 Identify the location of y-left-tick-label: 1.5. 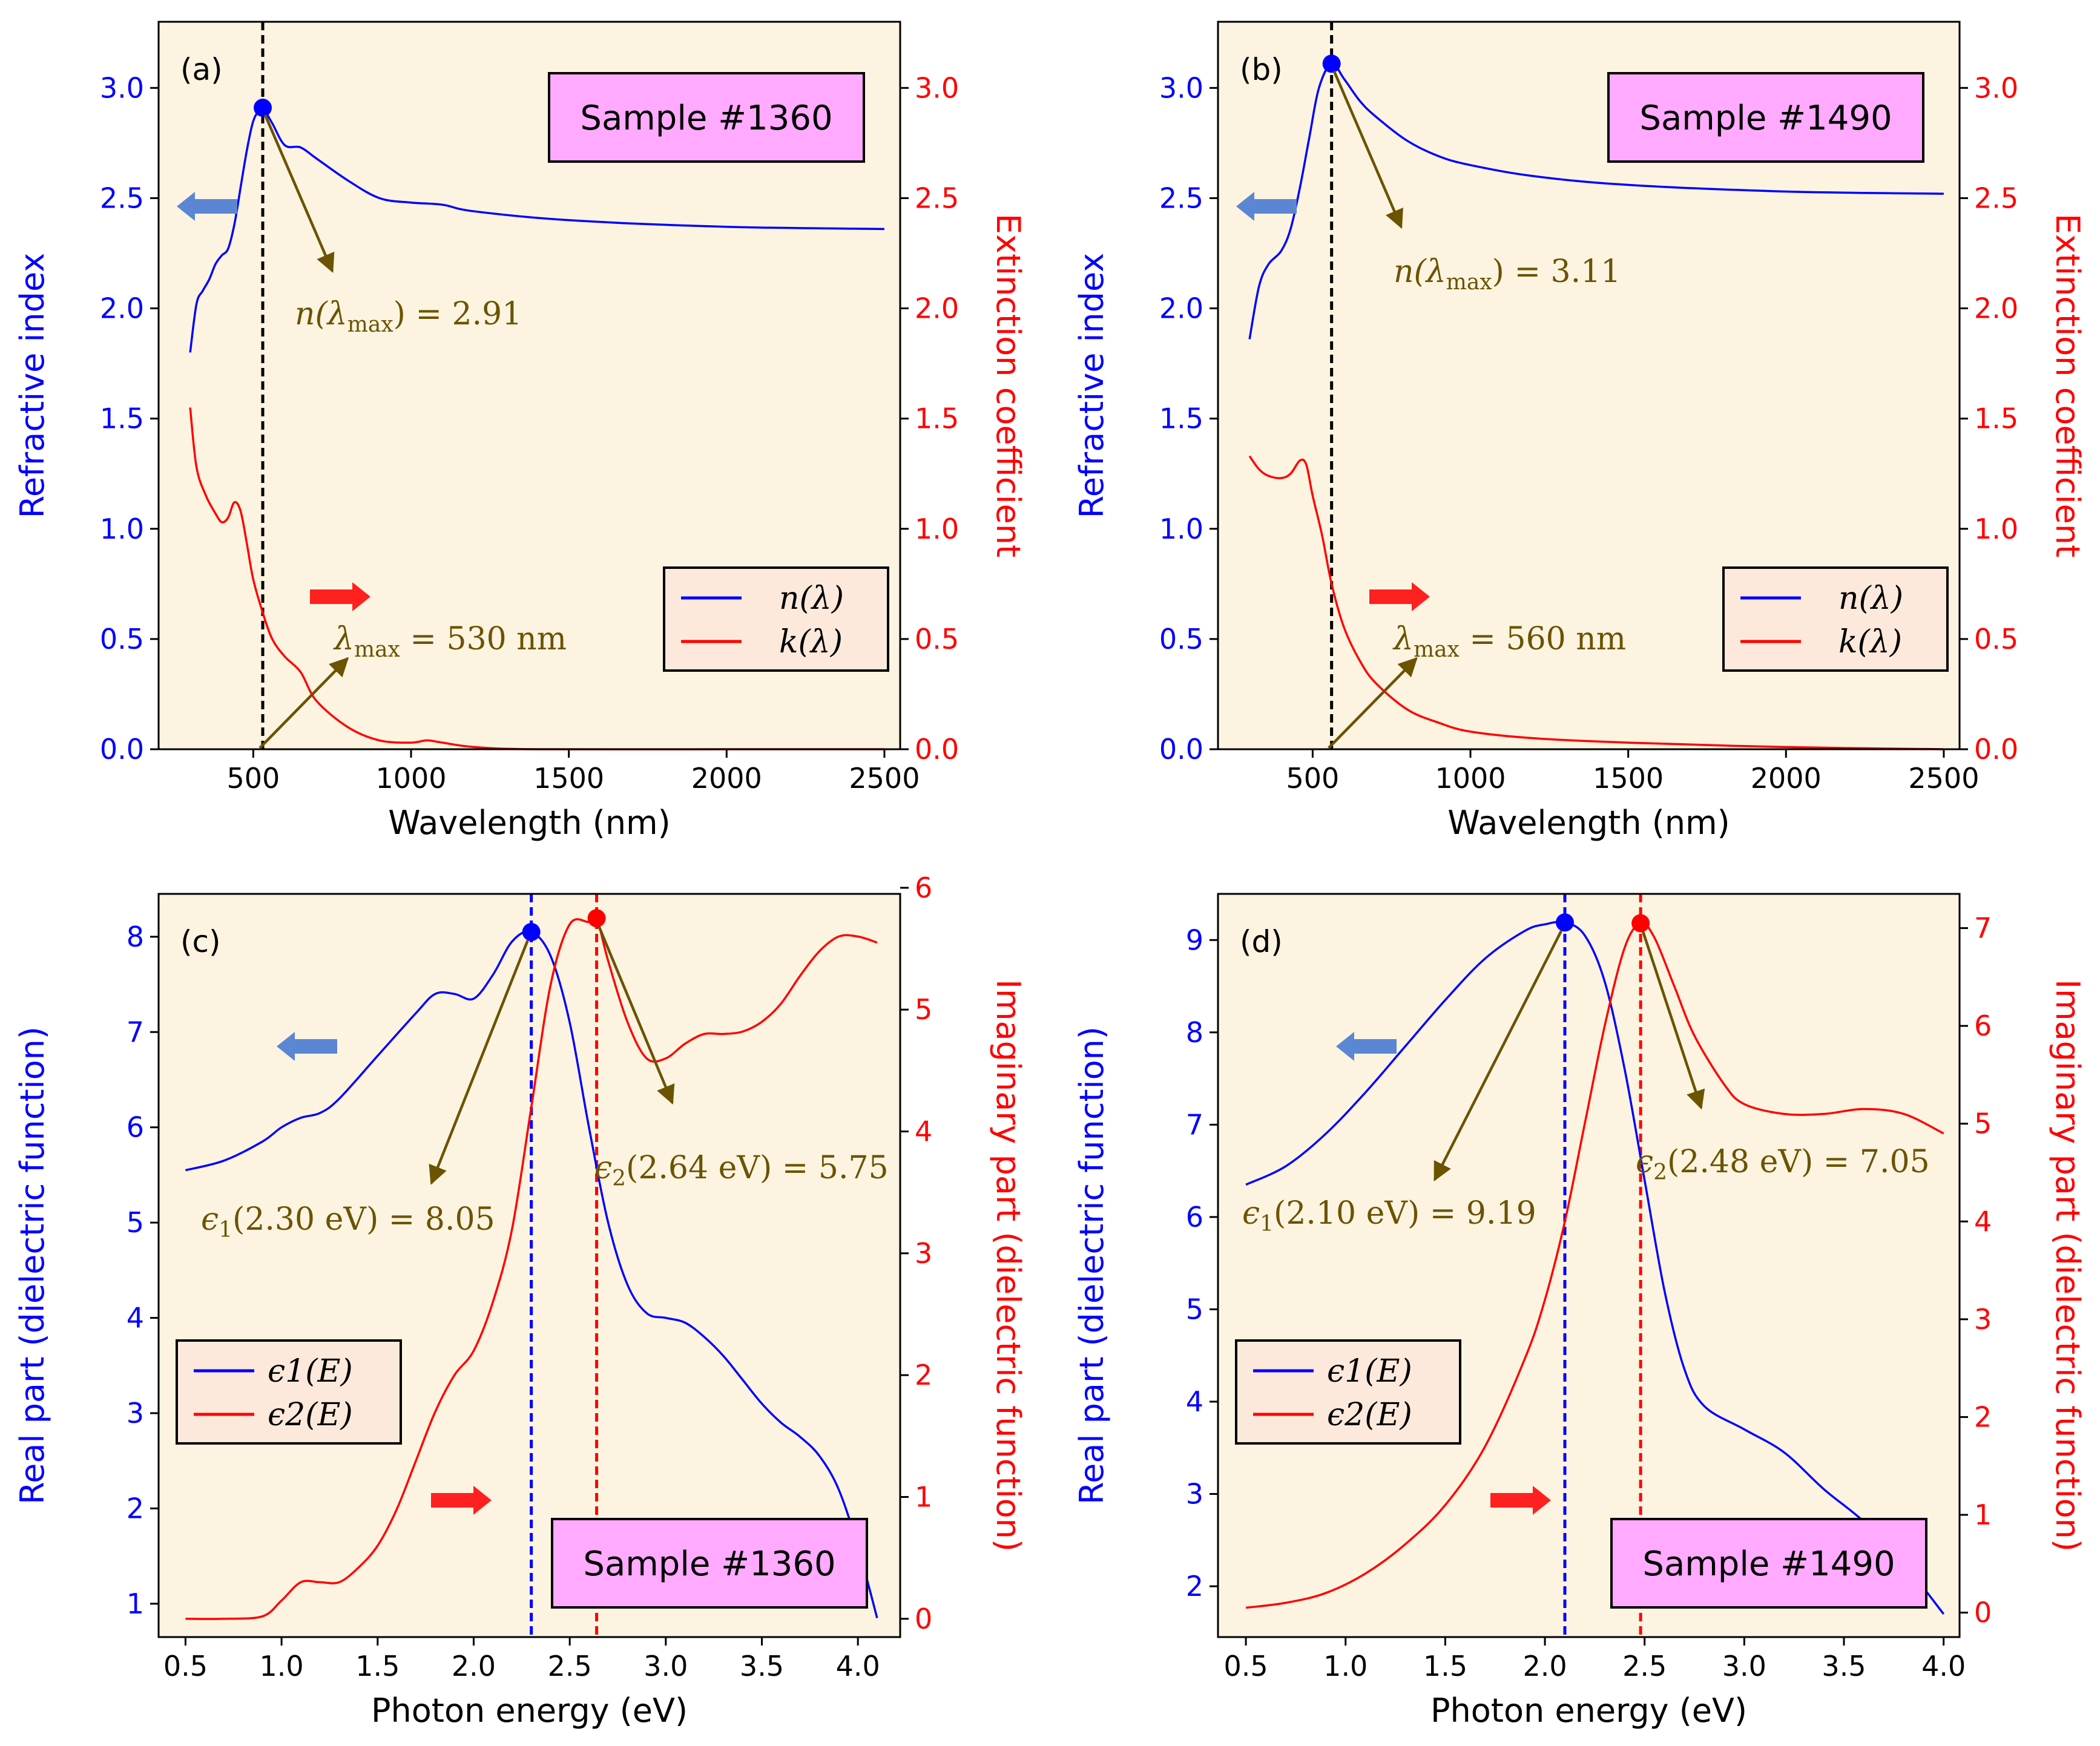
(1181, 418).